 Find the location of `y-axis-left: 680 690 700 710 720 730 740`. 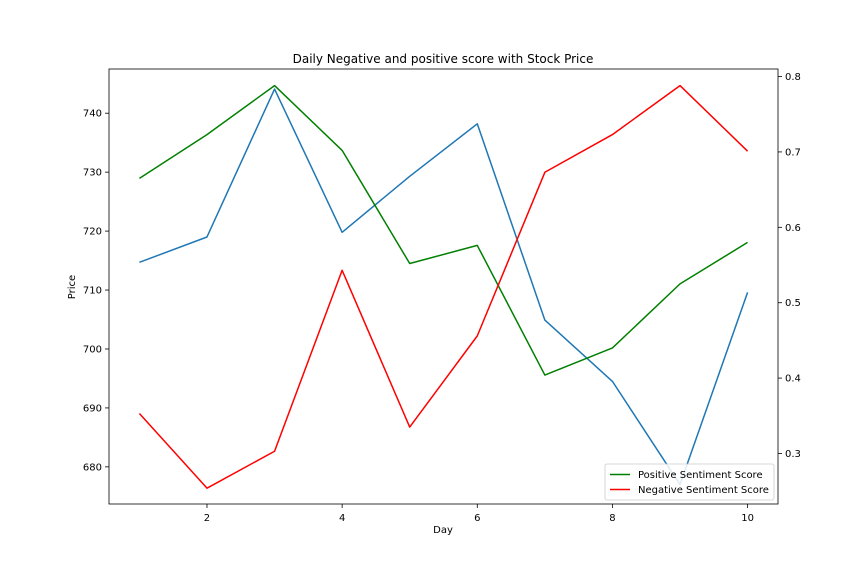

y-axis-left: 680 690 700 710 720 730 740 is located at coordinates (96, 291).